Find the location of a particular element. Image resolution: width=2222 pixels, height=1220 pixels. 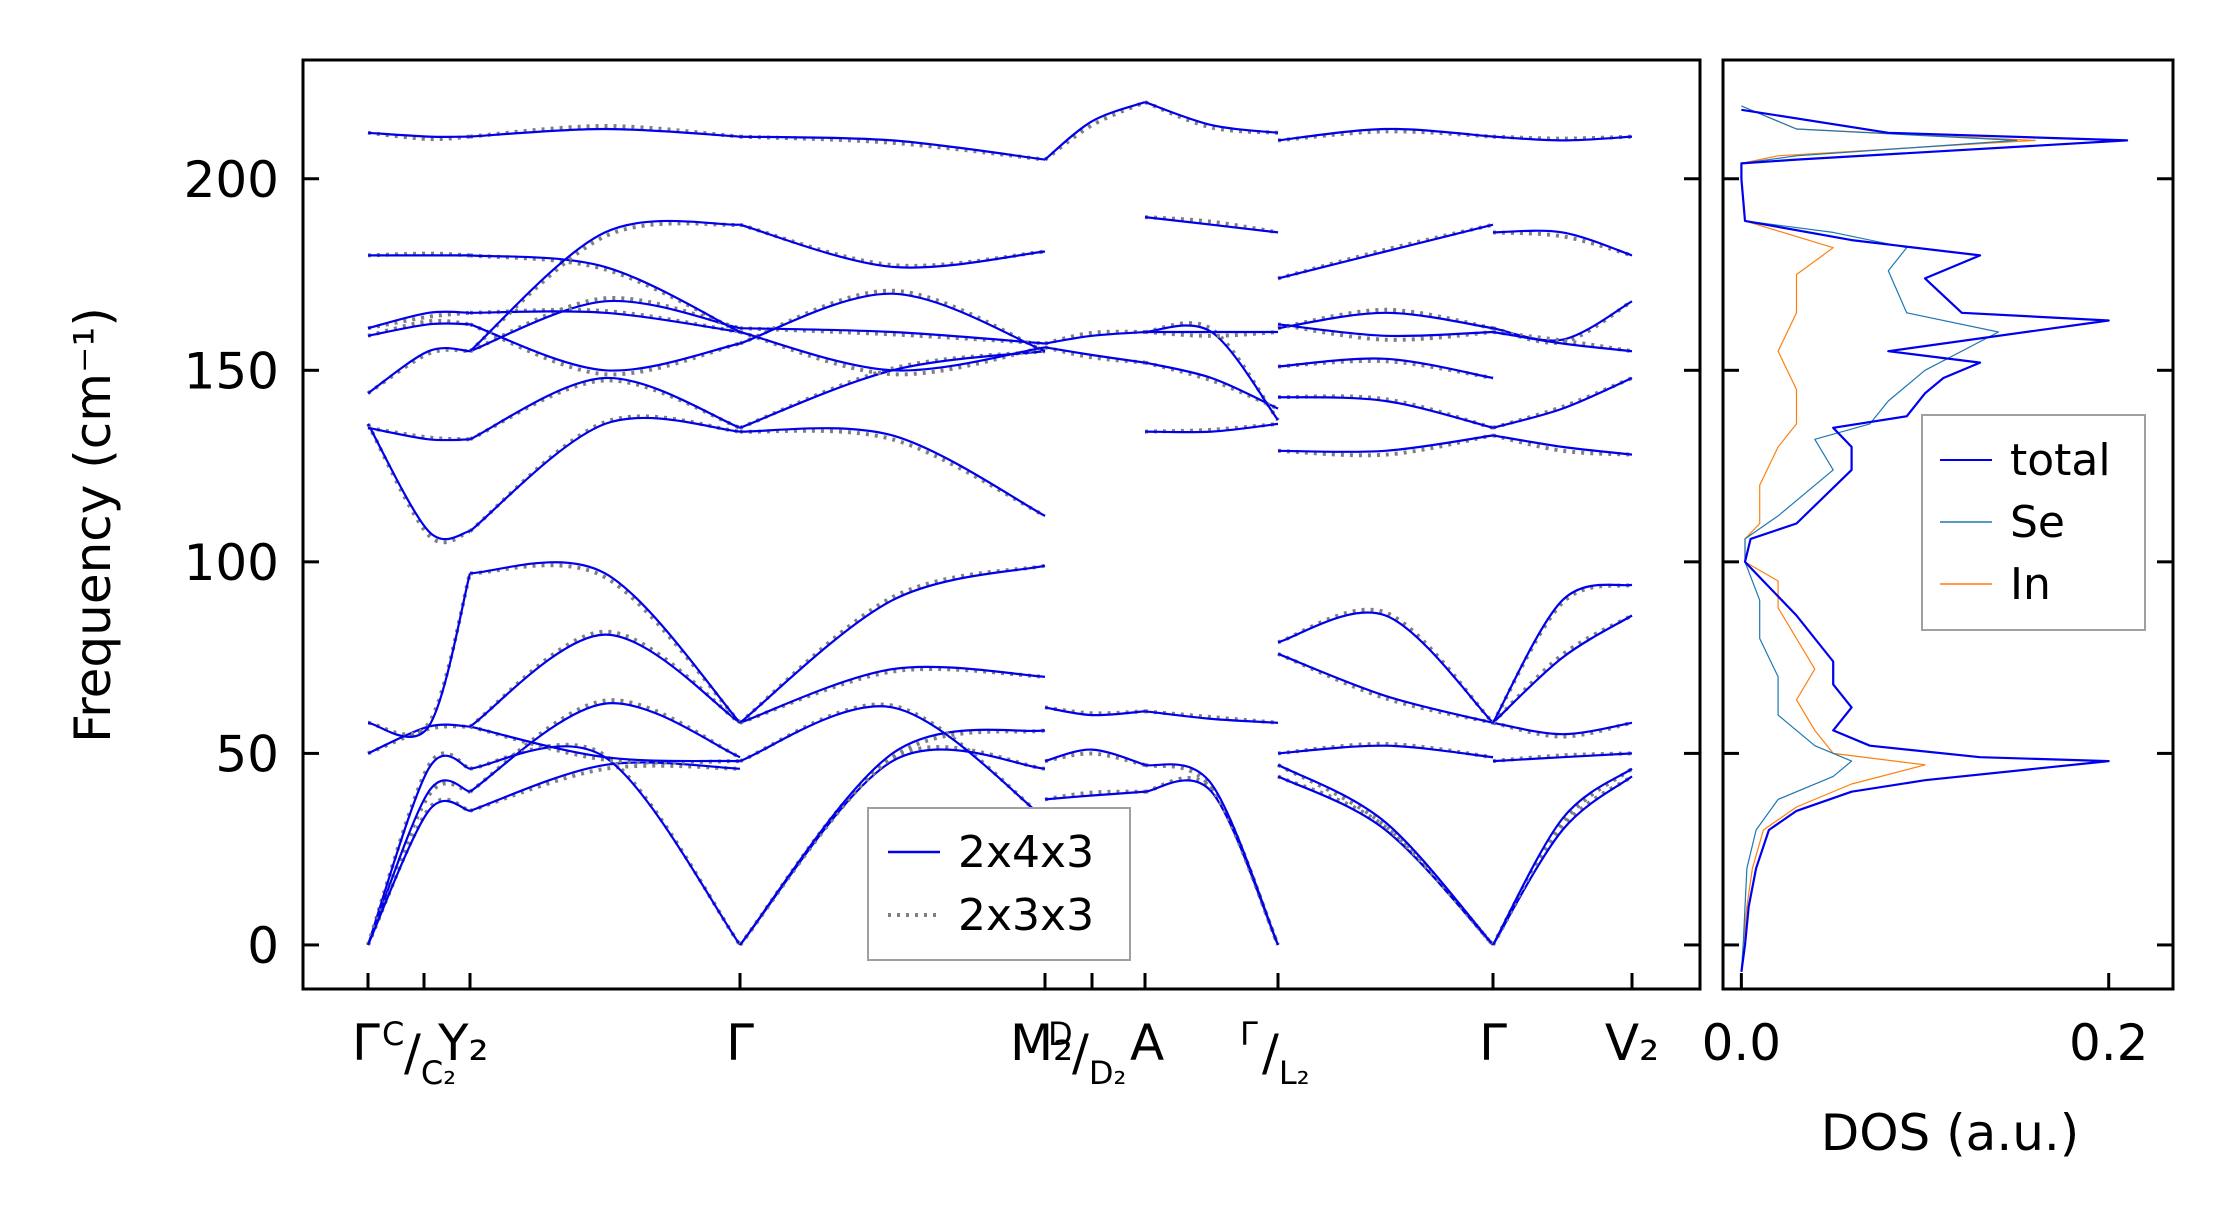

band-legend: 2x4x3 2x3x3 is located at coordinates (999, 884).